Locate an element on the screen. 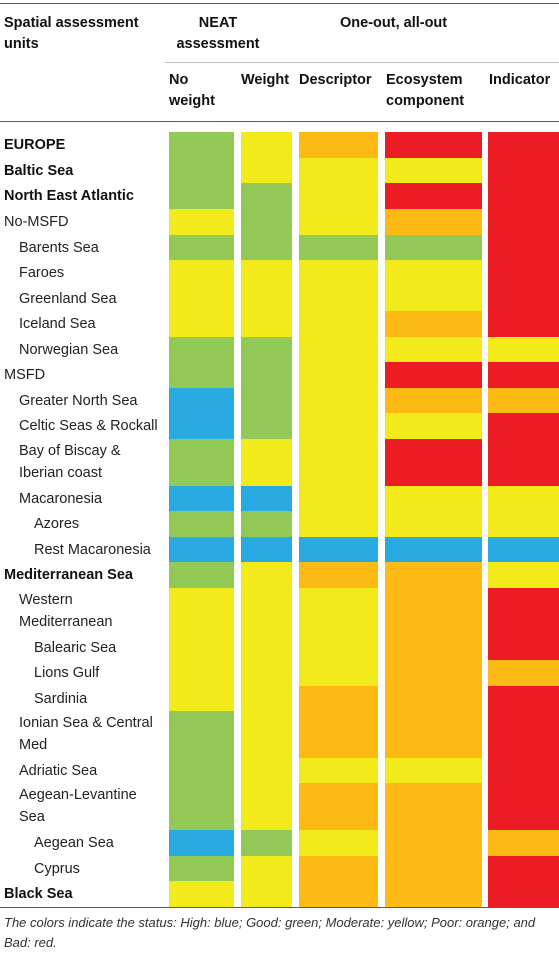 The image size is (559, 961). row-label: MSFD is located at coordinates (25, 375).